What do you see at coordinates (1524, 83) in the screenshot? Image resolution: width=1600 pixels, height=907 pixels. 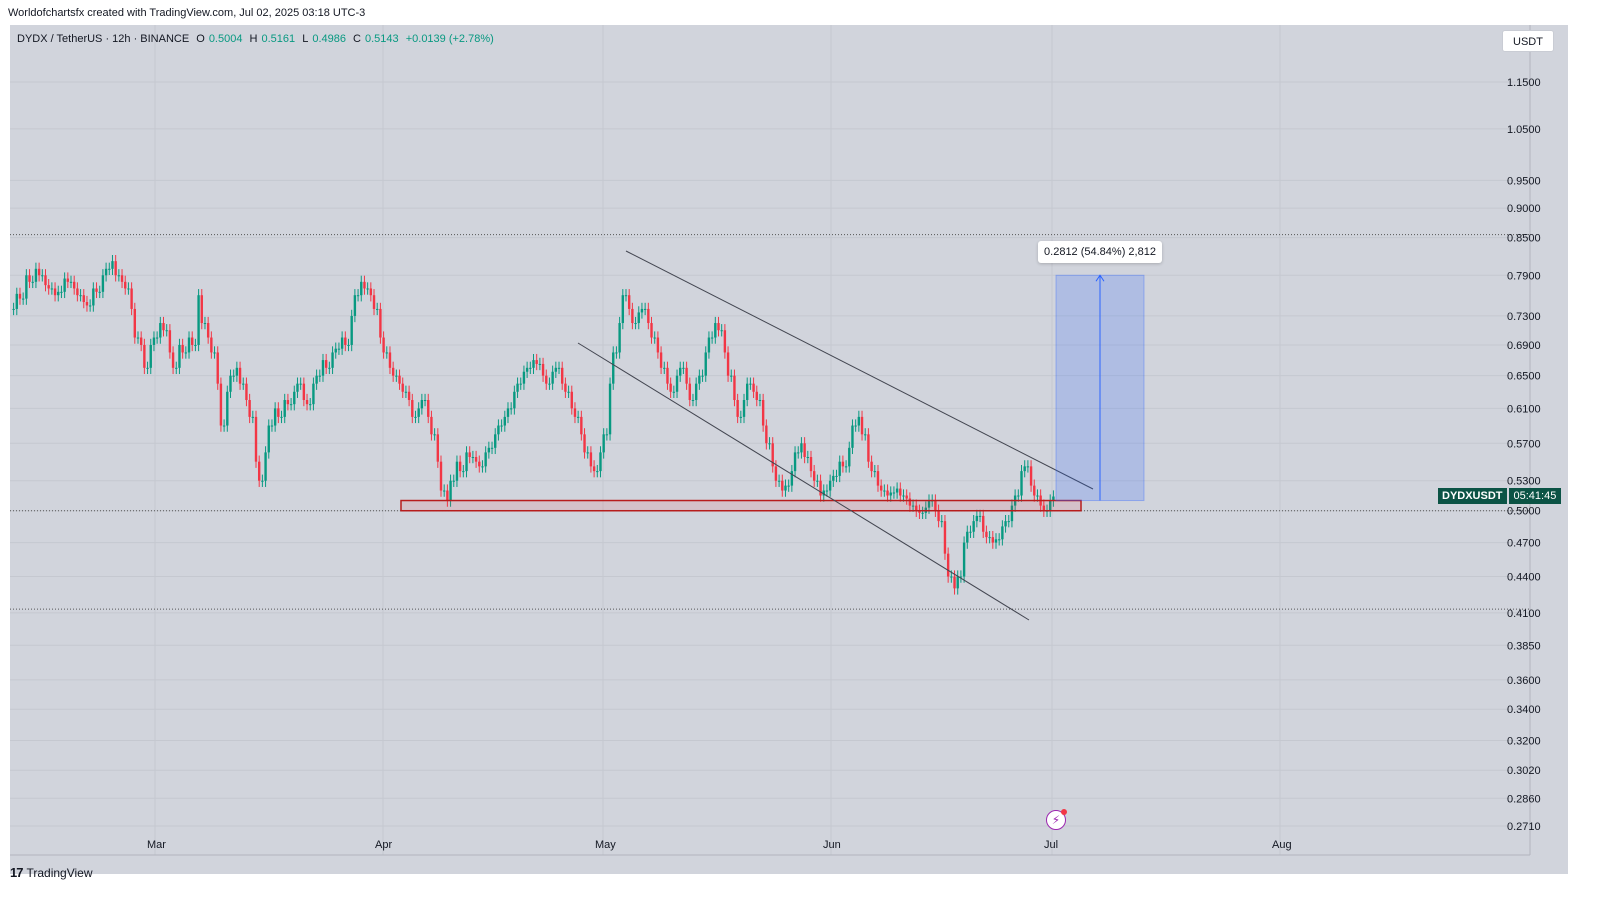 I see `price-tick-label: 1.1500` at bounding box center [1524, 83].